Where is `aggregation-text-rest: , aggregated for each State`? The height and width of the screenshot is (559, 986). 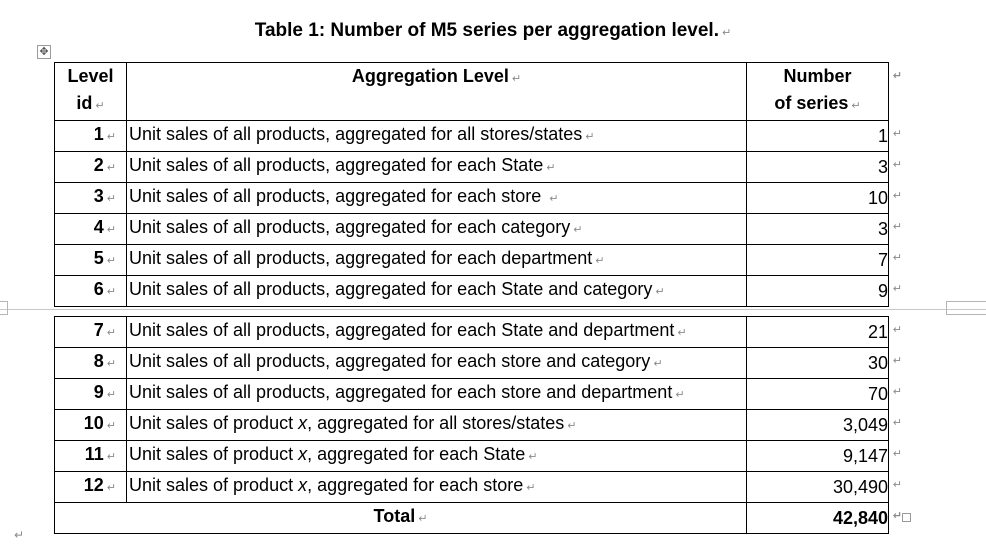 aggregation-text-rest: , aggregated for each State is located at coordinates (416, 454).